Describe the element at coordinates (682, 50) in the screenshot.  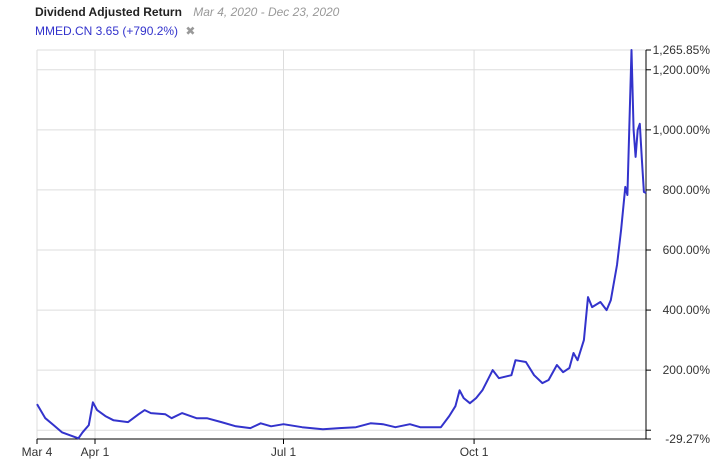
I see `y-tick-label: 1,265.85%` at that location.